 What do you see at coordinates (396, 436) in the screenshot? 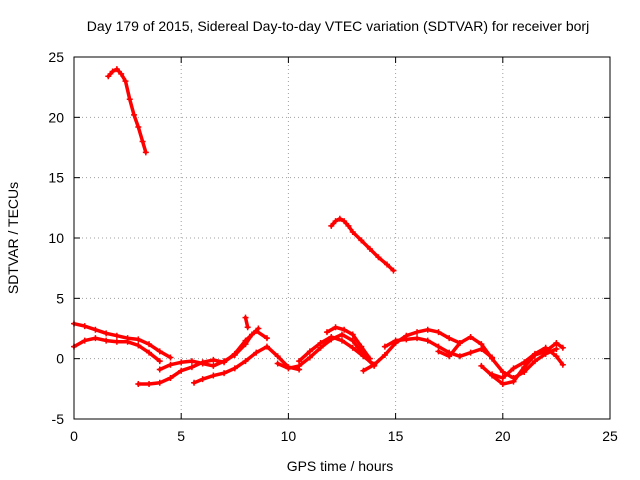
I see `x-tick-label: 15` at bounding box center [396, 436].